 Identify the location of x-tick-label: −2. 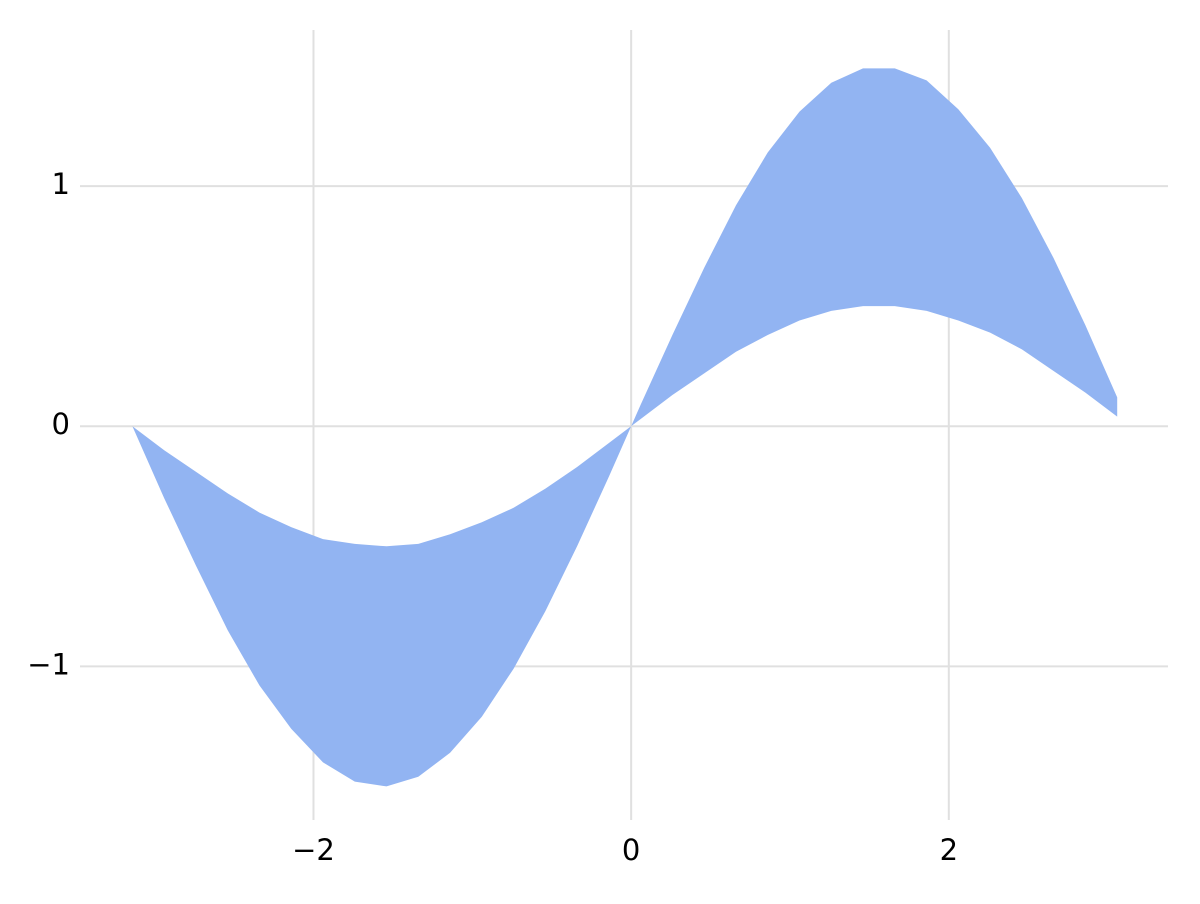
(313, 850).